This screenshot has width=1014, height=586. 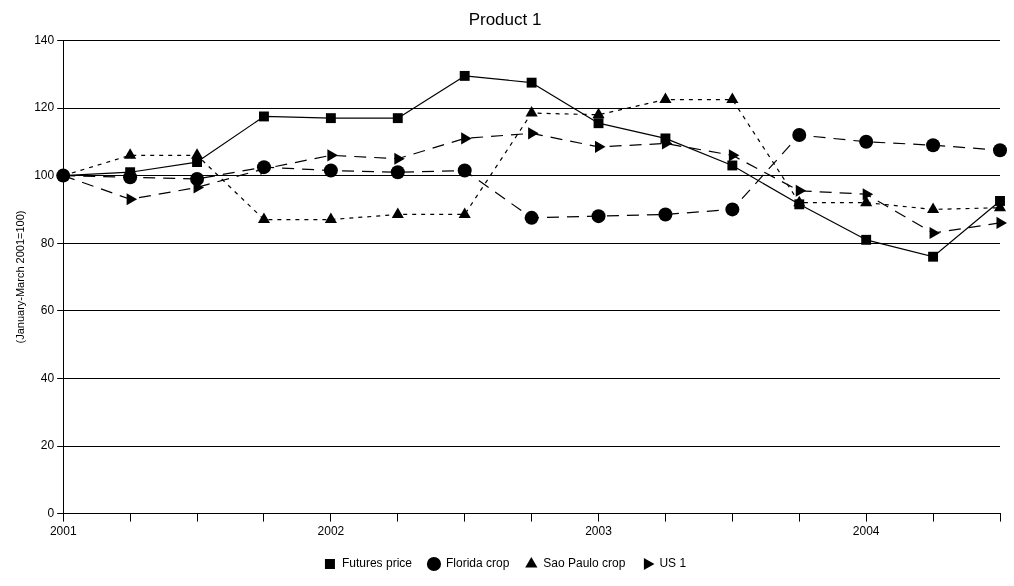 I want to click on y-tick-label: 100, so click(x=44, y=174).